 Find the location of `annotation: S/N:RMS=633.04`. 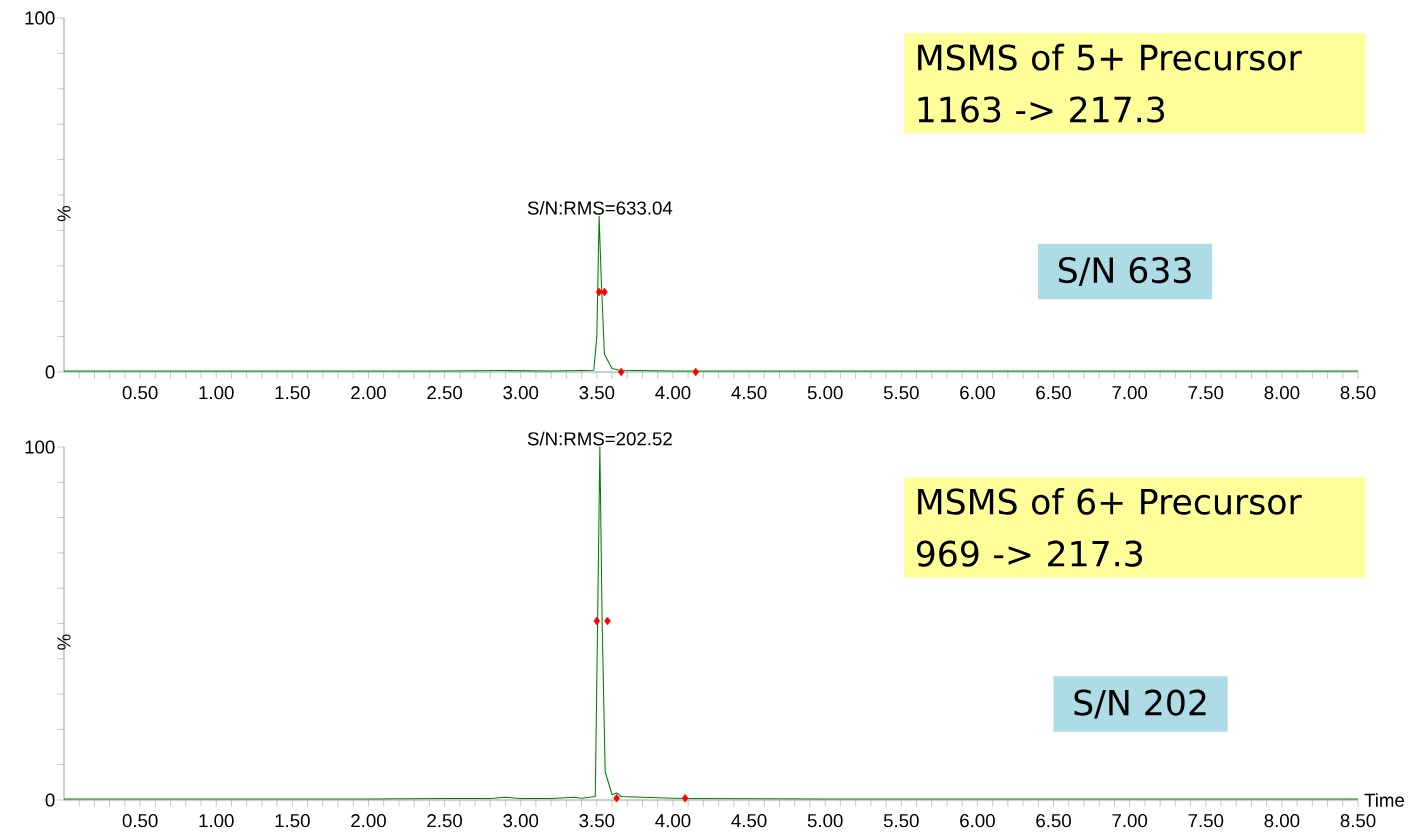

annotation: S/N:RMS=633.04 is located at coordinates (600, 207).